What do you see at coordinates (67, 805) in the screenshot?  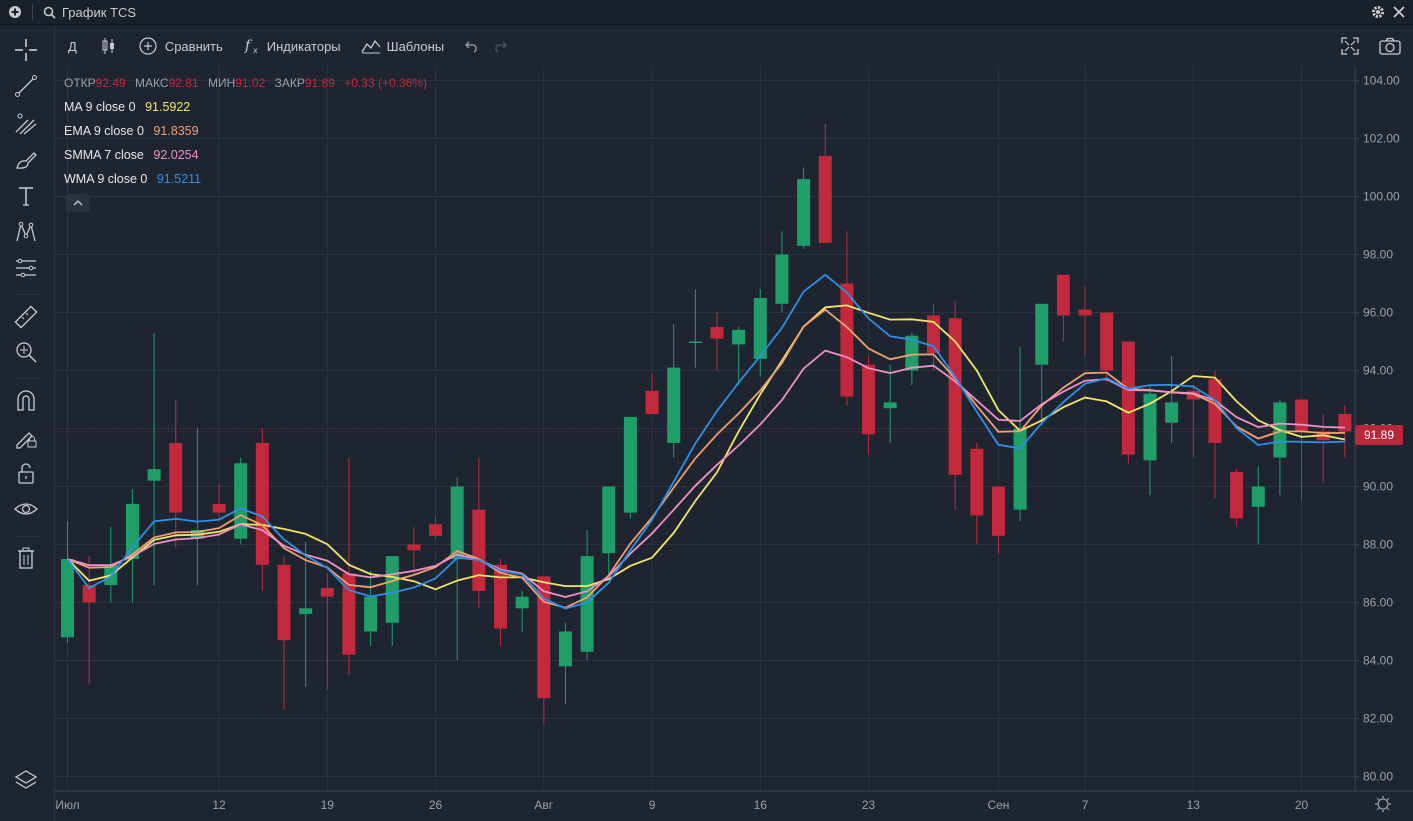 I see `time-tick-label: Июл` at bounding box center [67, 805].